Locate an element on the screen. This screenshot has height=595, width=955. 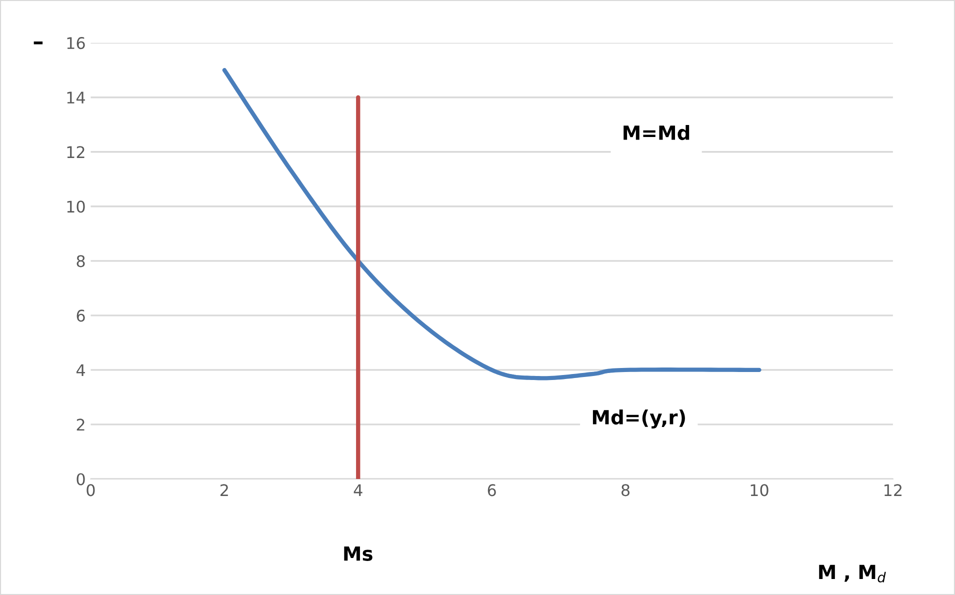
text: Ms is located at coordinates (358, 553).